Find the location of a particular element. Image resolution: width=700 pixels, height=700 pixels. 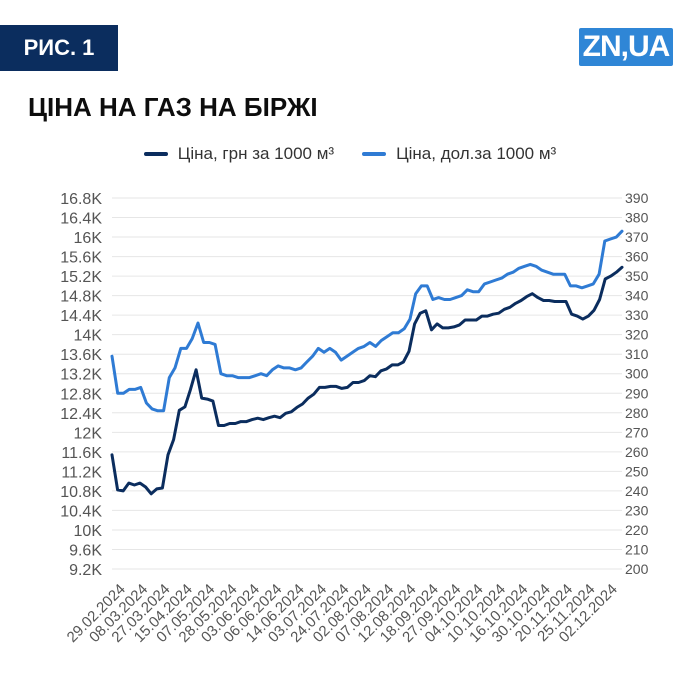

right-tick-label: 220 is located at coordinates (637, 530).